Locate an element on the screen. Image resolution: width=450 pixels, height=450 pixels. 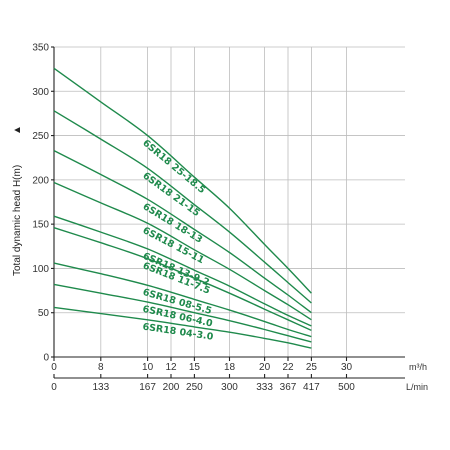
x-tick-label-lmin: 167 is located at coordinates (147, 387).